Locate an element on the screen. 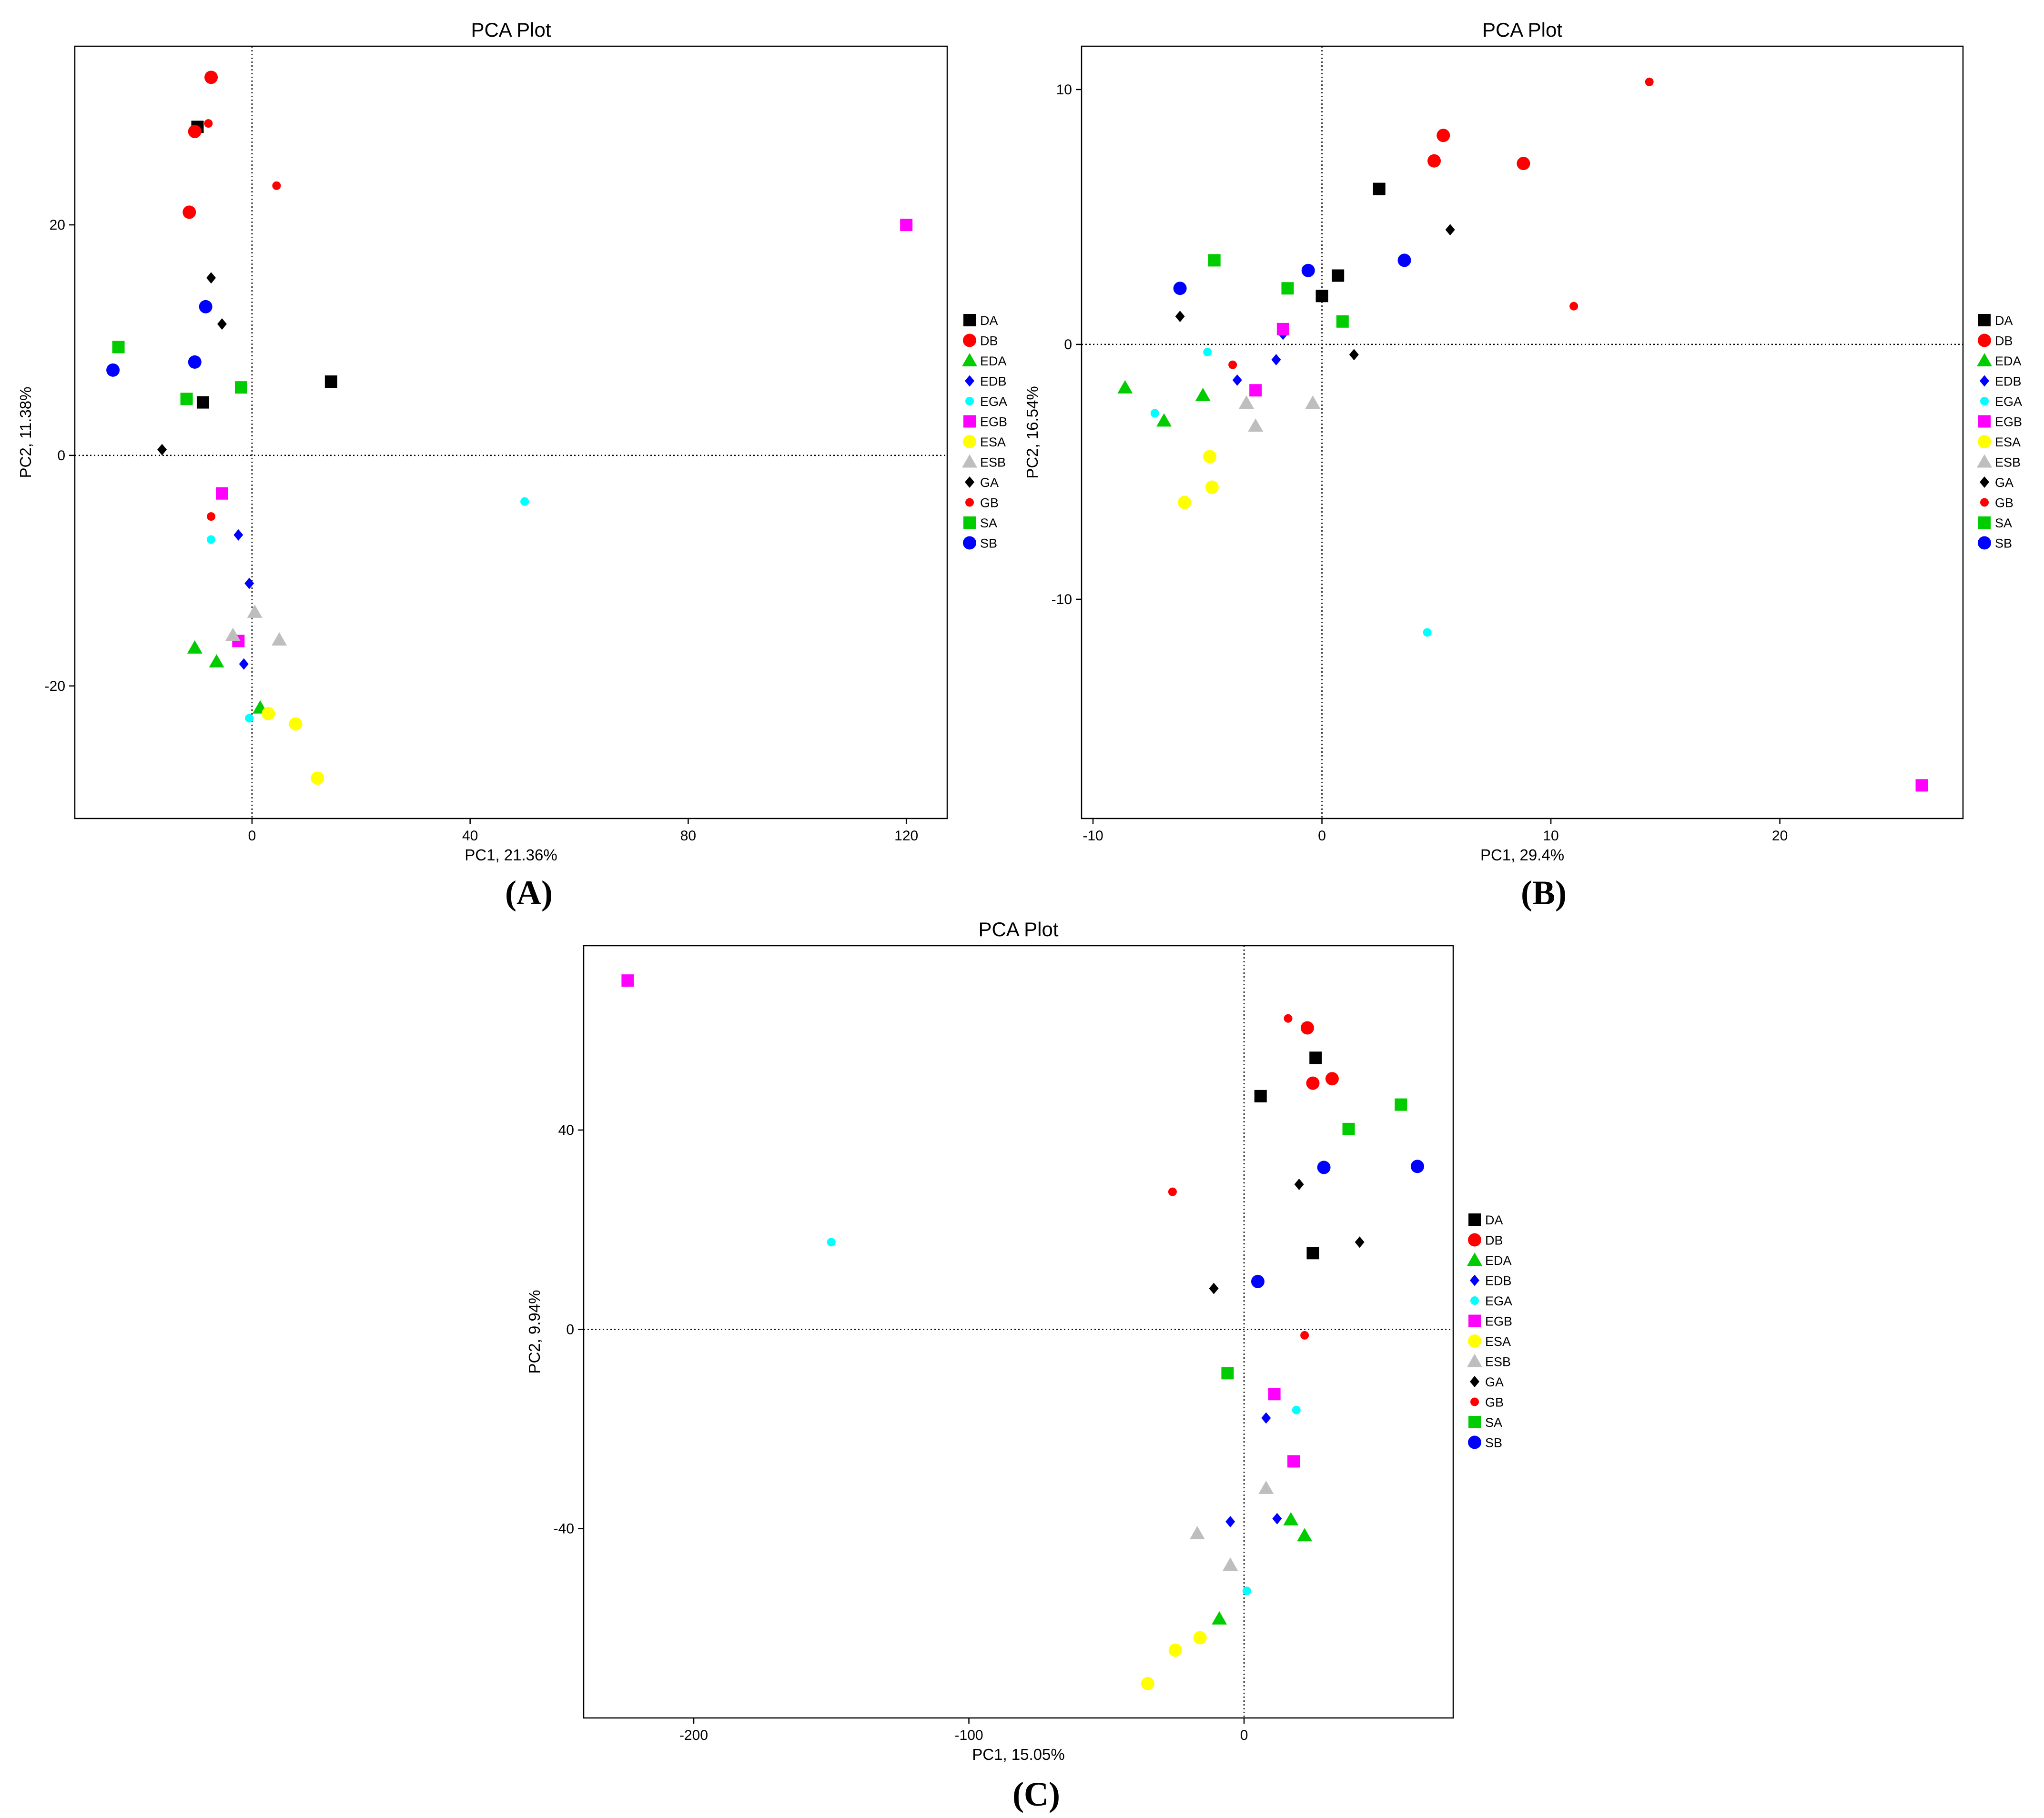  legend-label-gb: GB is located at coordinates (989, 503).